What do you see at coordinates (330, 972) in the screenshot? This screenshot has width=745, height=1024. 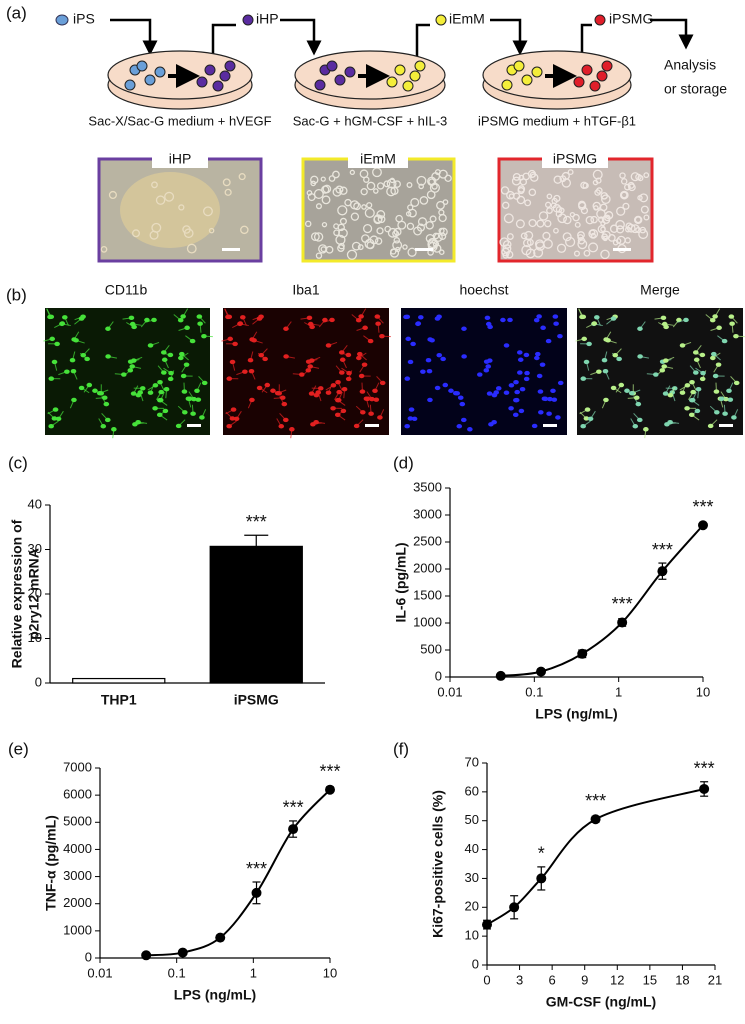 I see `x-tick-label: 10` at bounding box center [330, 972].